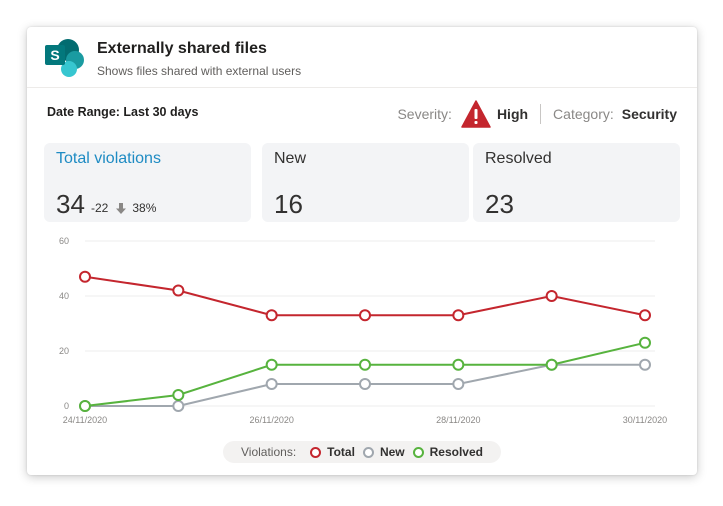  What do you see at coordinates (108, 158) in the screenshot?
I see `tile-label: Total violations` at bounding box center [108, 158].